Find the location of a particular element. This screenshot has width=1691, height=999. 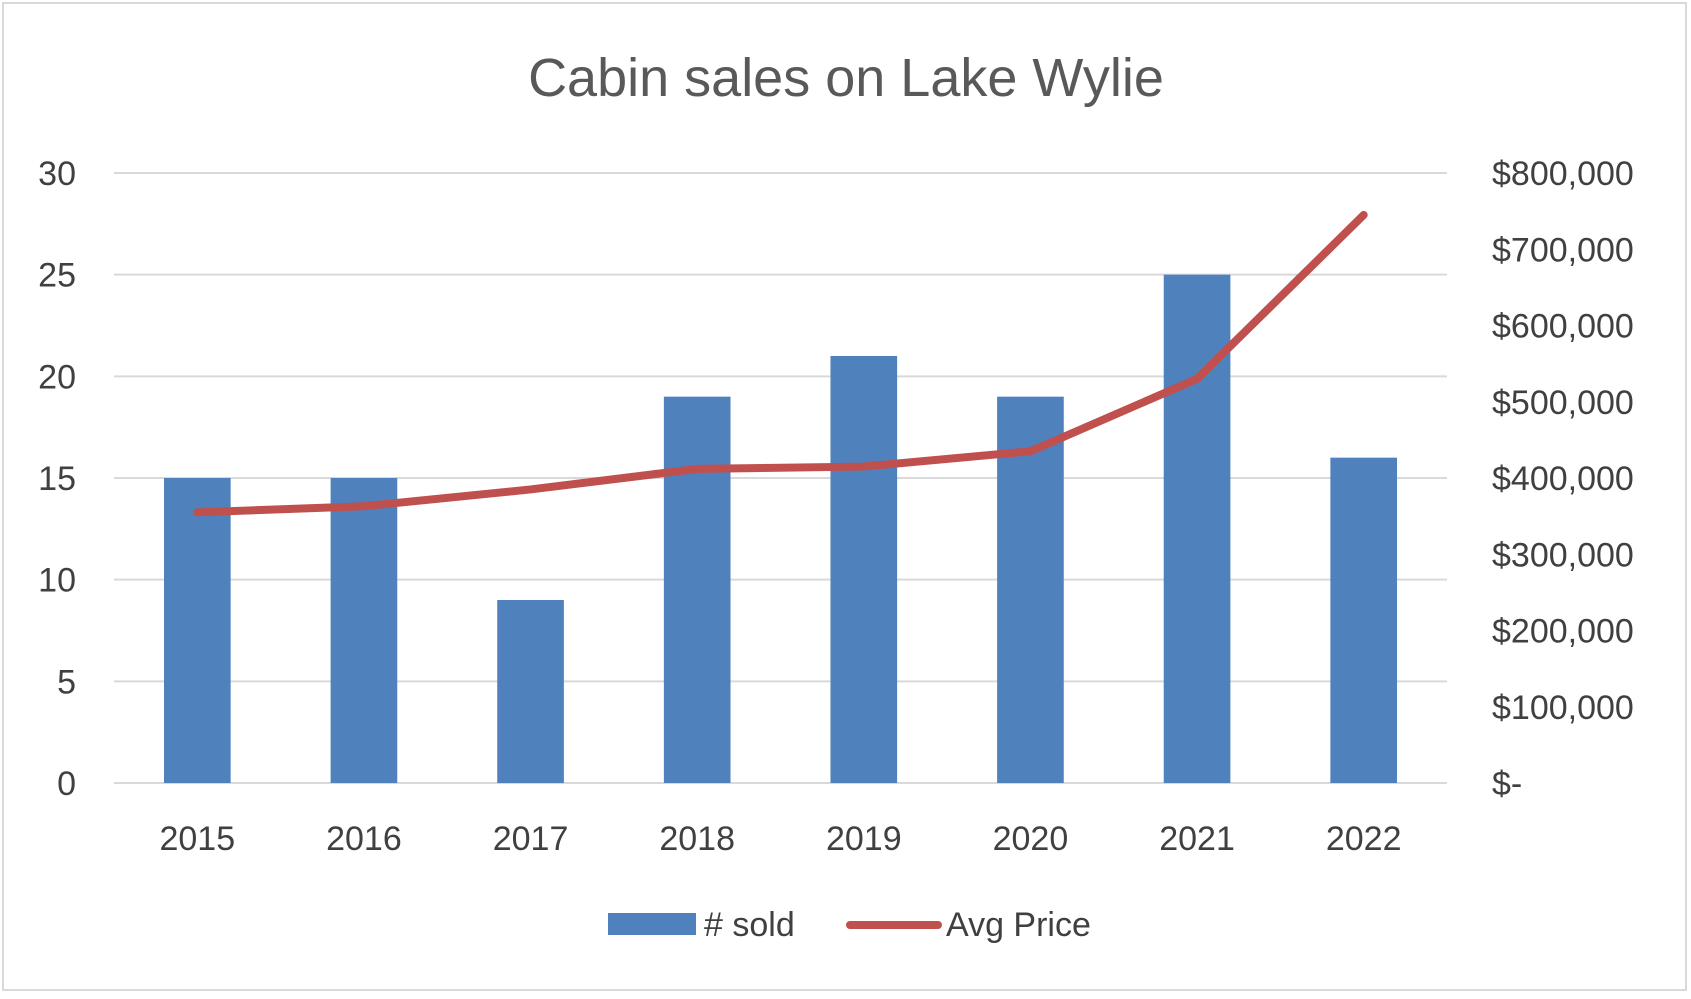

legend-label-avg-price: Avg Price is located at coordinates (1018, 925).